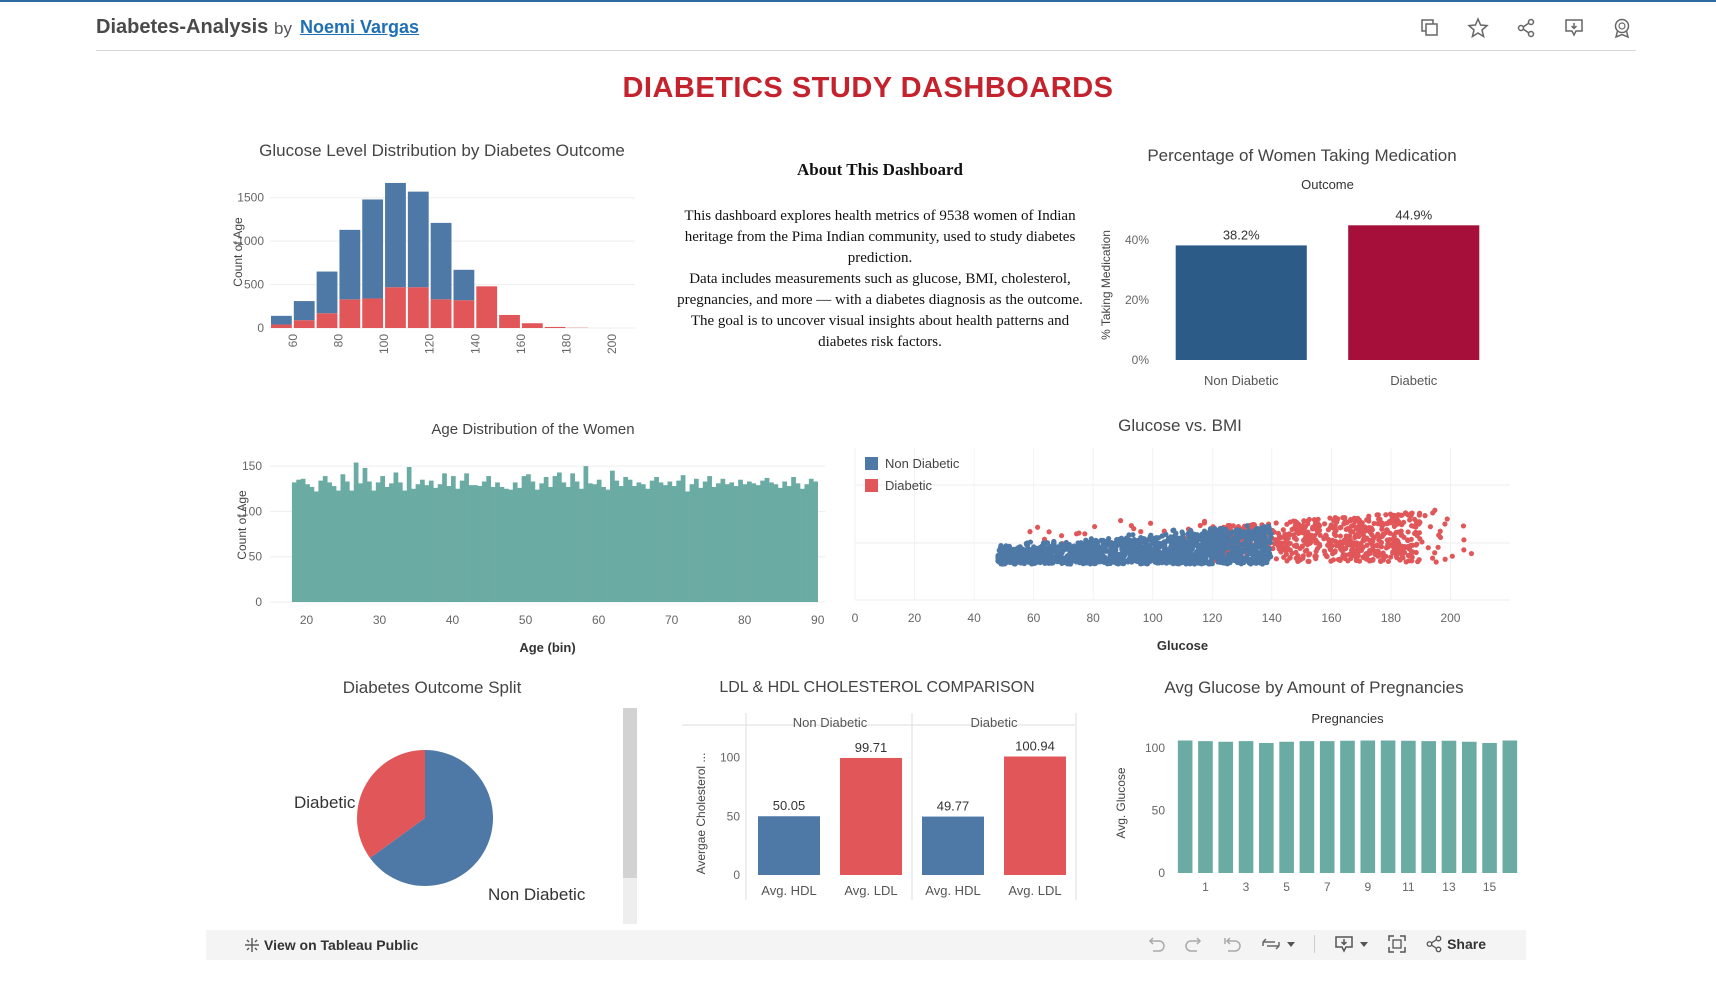  What do you see at coordinates (418, 239) in the screenshot?
I see `bar-non-diabetic` at bounding box center [418, 239].